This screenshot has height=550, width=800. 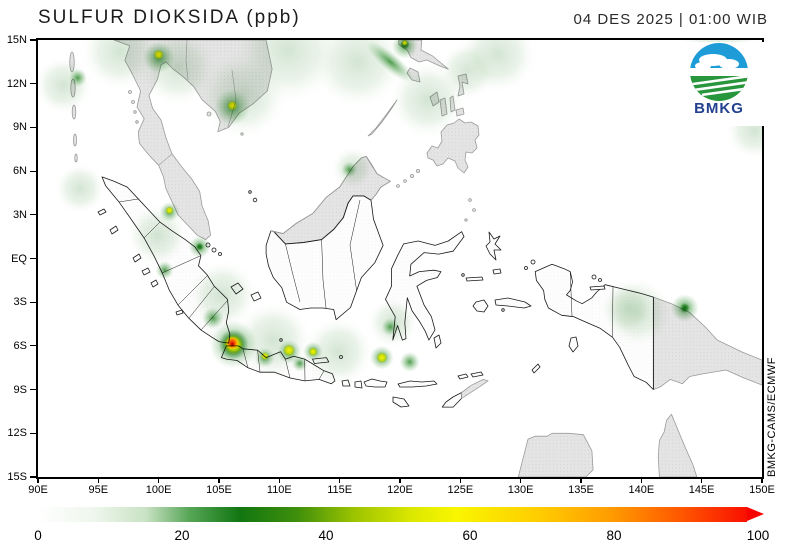 What do you see at coordinates (19, 214) in the screenshot?
I see `lat-tick-label: 3N` at bounding box center [19, 214].